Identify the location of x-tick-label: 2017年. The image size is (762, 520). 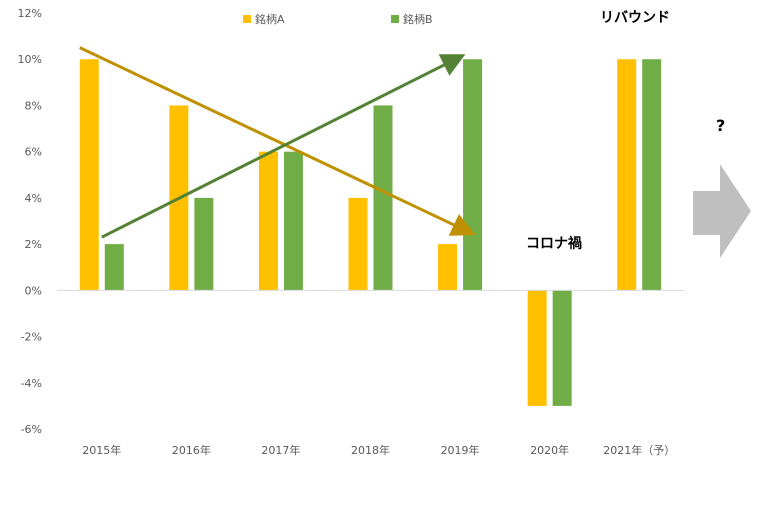
(280, 450).